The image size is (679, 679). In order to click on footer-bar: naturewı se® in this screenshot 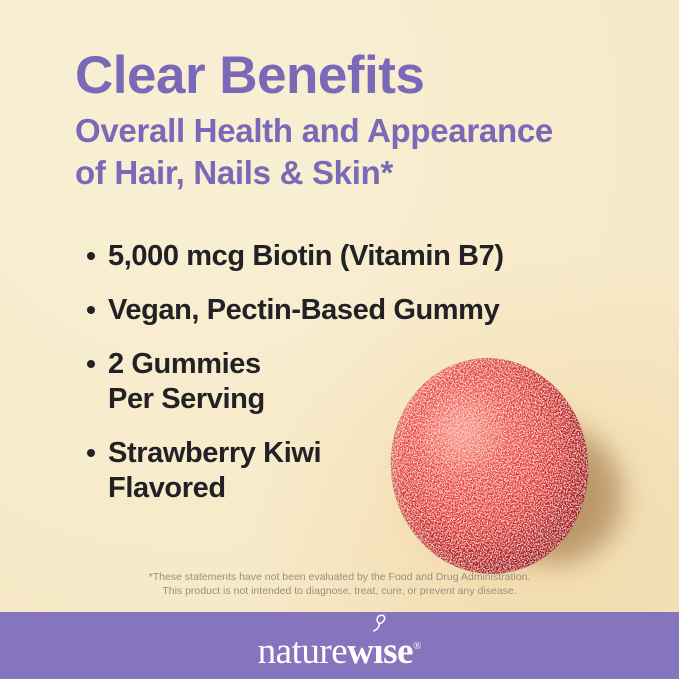, I will do `click(339, 645)`.